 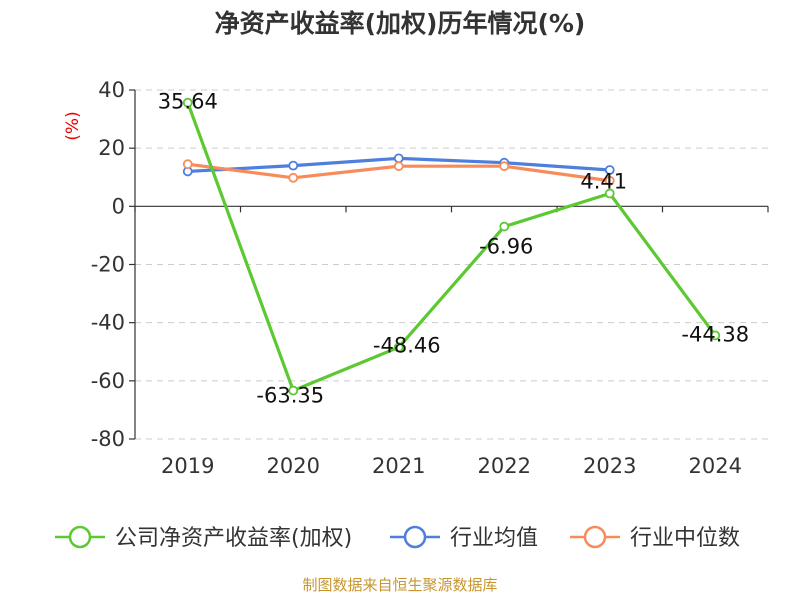 I want to click on data-label-2023: 4.41, so click(x=603, y=182).